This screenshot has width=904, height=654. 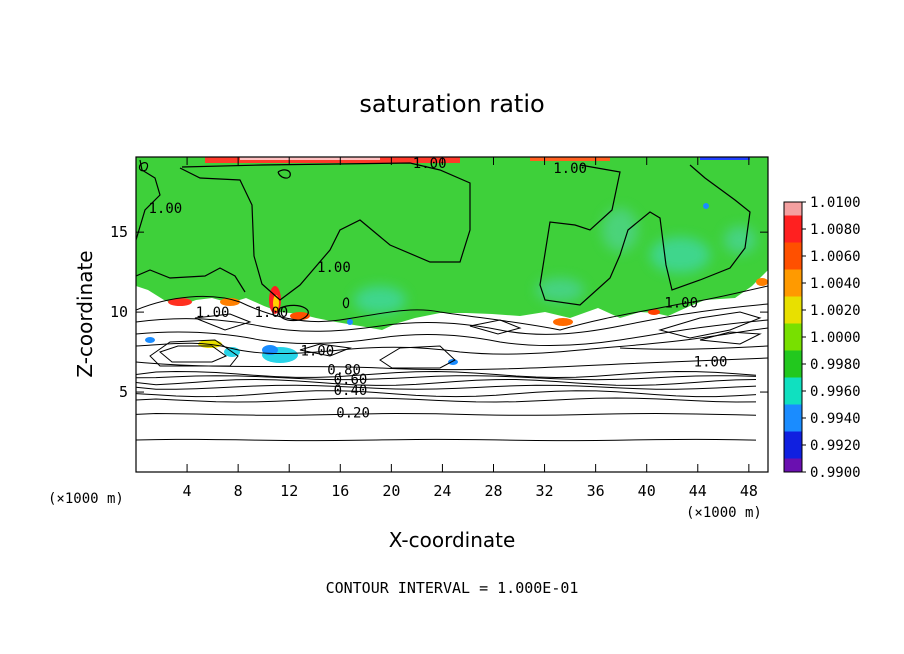 I want to click on x-tick-label: 28, so click(x=493, y=491).